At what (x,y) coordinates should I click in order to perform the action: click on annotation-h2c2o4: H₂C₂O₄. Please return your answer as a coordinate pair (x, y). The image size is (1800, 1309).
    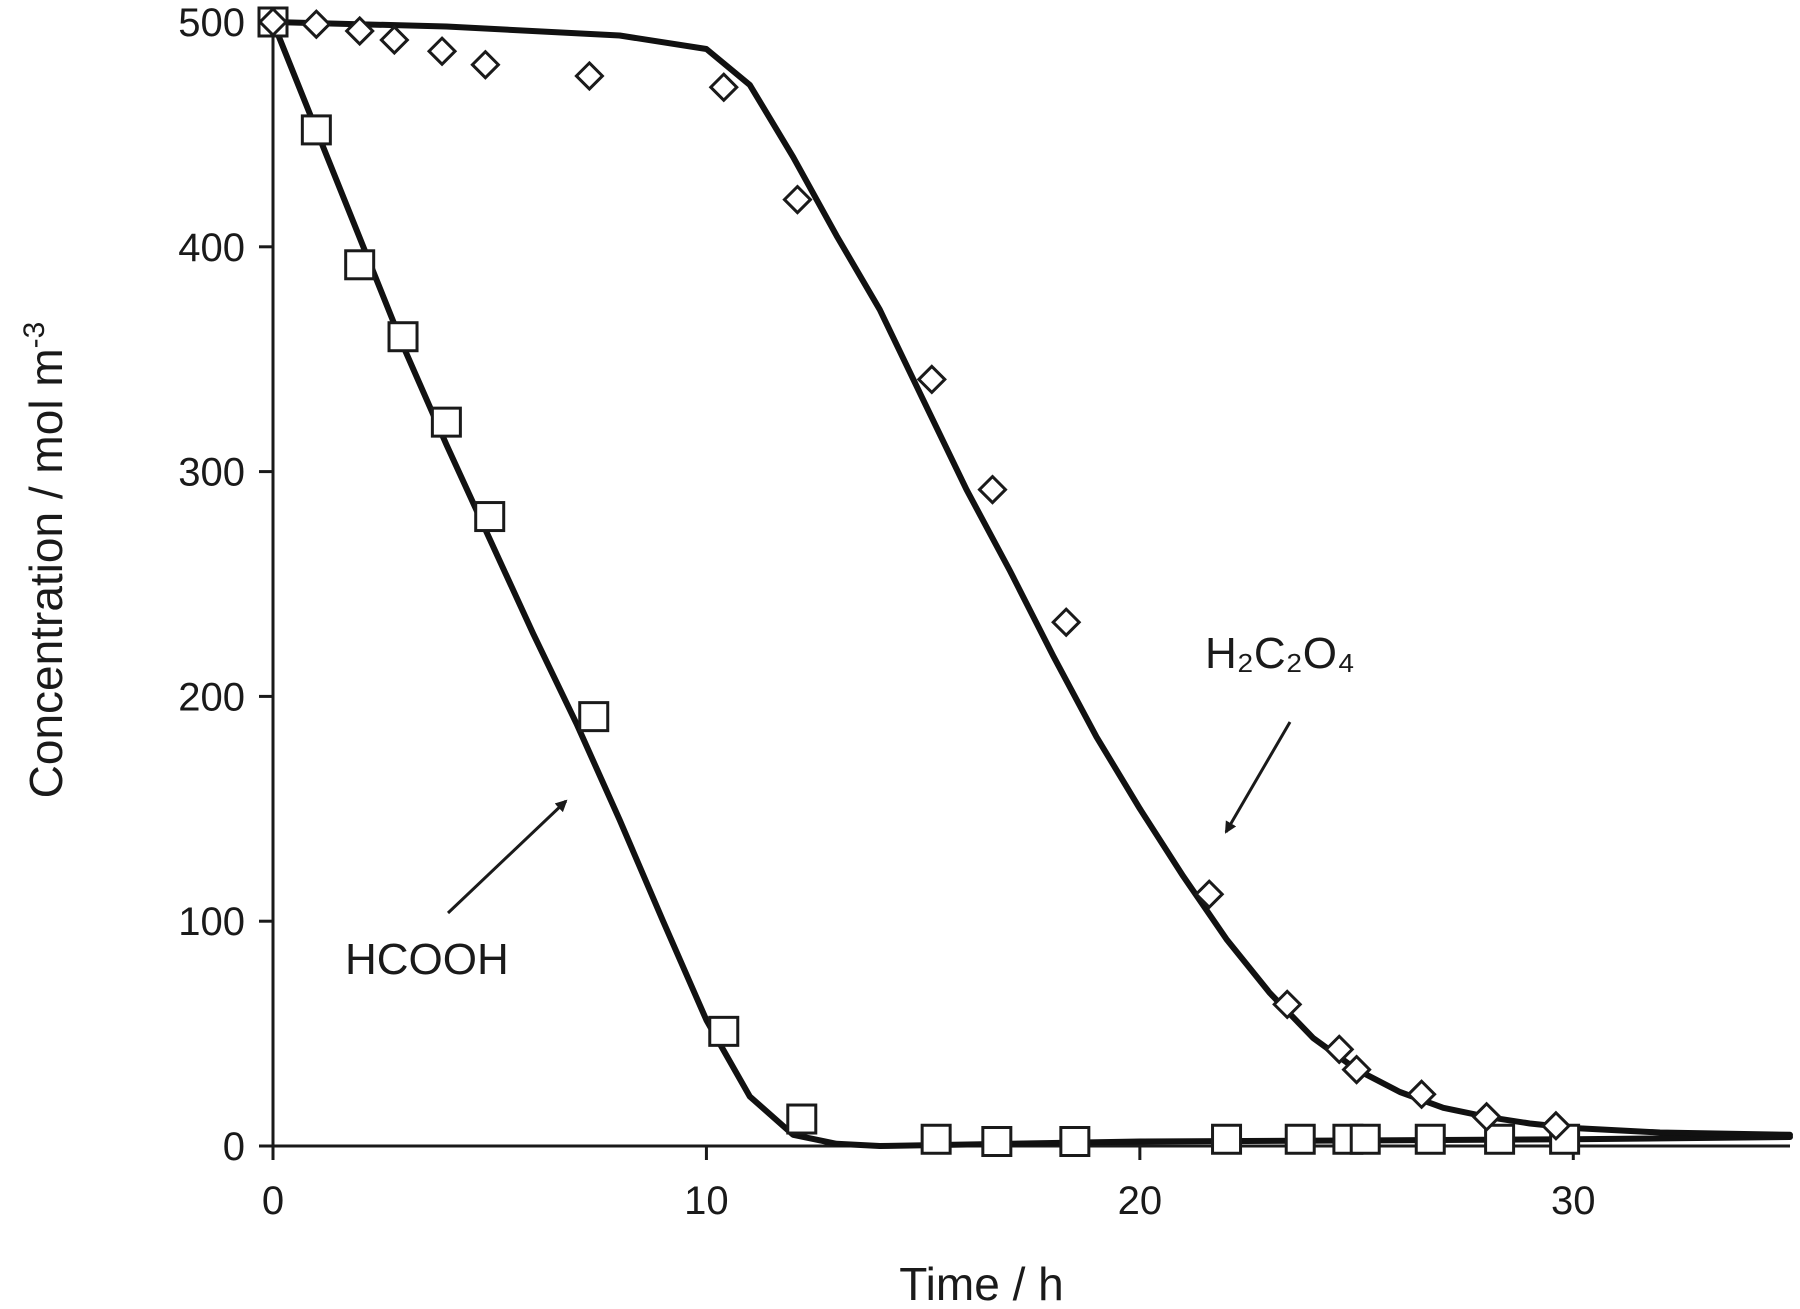
    Looking at the image, I should click on (1280, 653).